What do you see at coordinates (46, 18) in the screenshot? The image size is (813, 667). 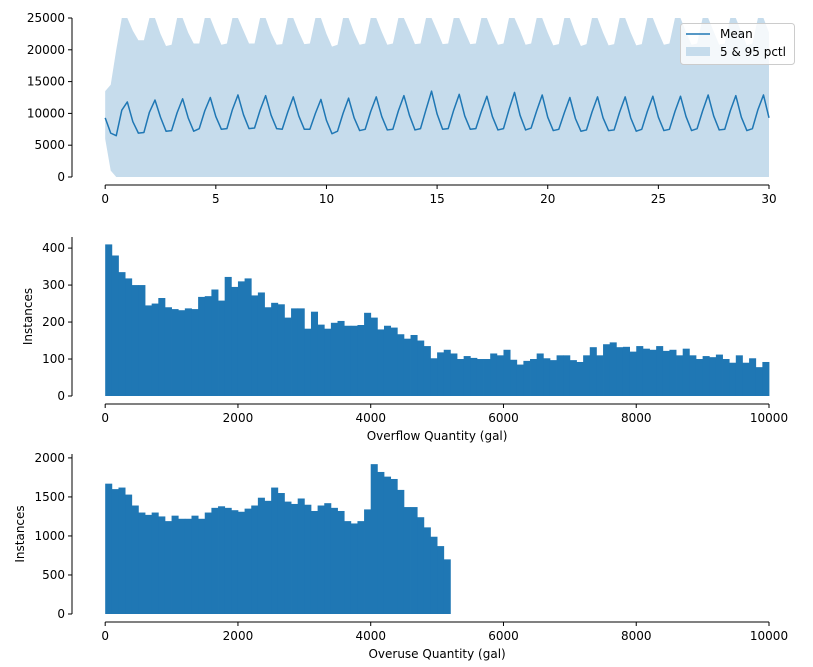 I see `y-tick-label: 25000` at bounding box center [46, 18].